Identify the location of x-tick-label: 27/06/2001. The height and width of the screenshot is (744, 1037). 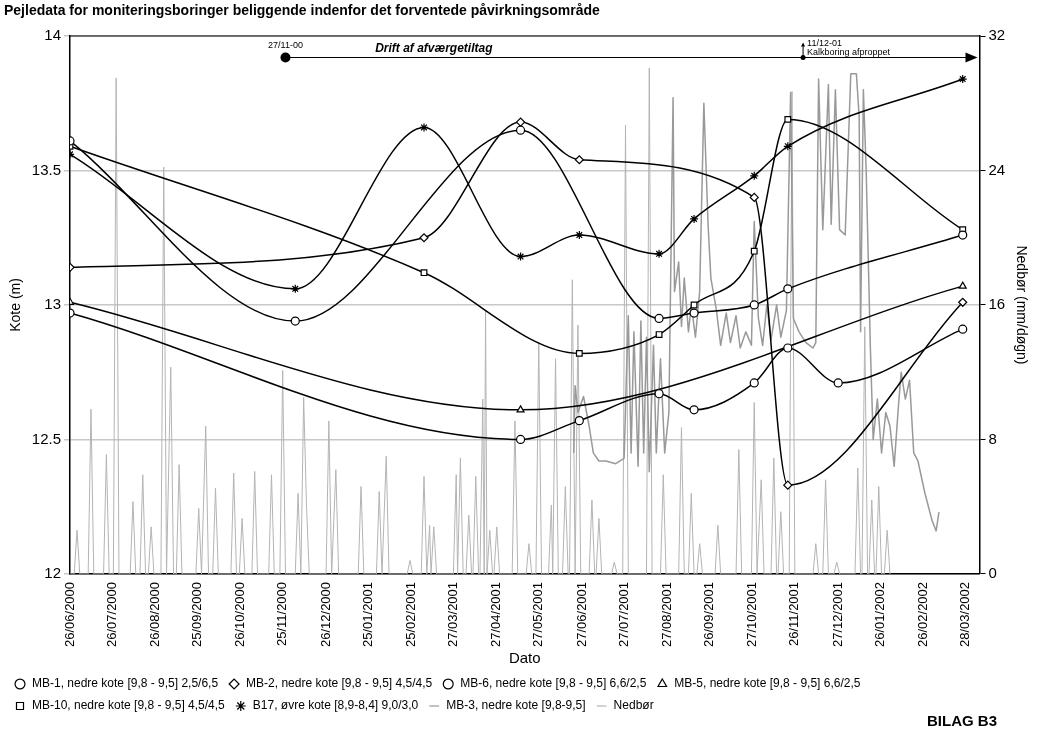
(581, 614).